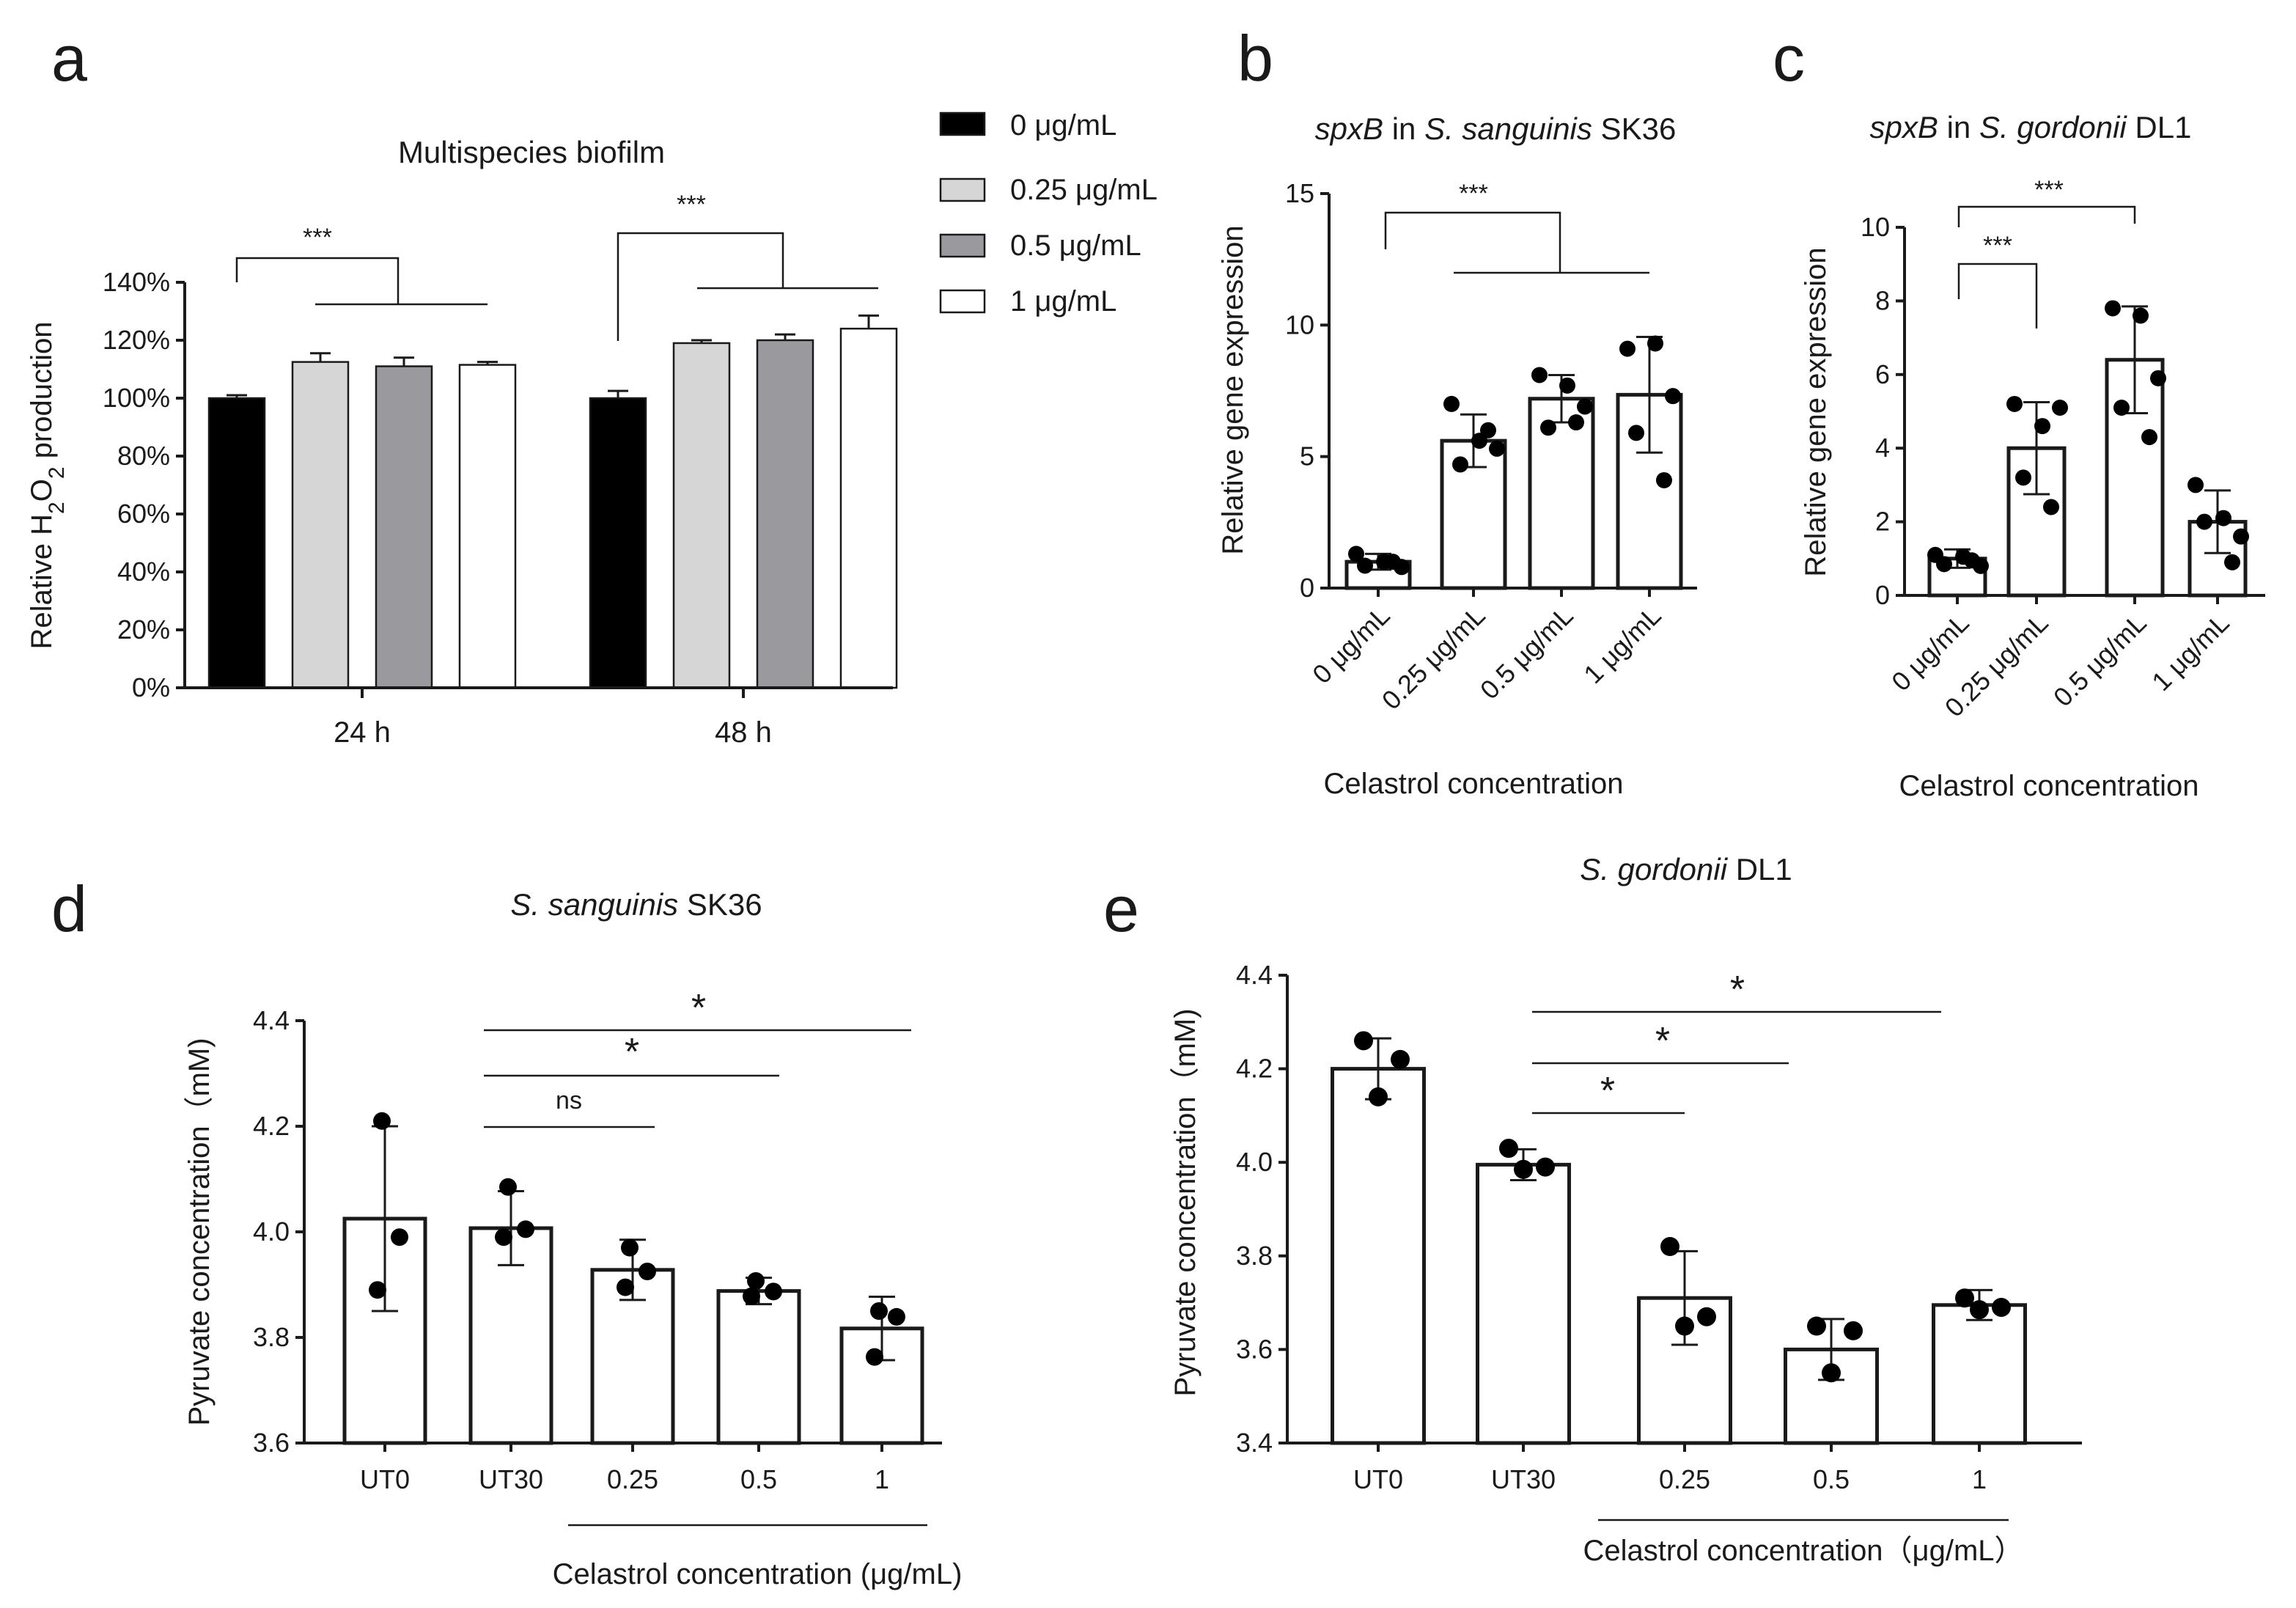  What do you see at coordinates (2036, 448) in the screenshot?
I see `panel-c-error-bar` at bounding box center [2036, 448].